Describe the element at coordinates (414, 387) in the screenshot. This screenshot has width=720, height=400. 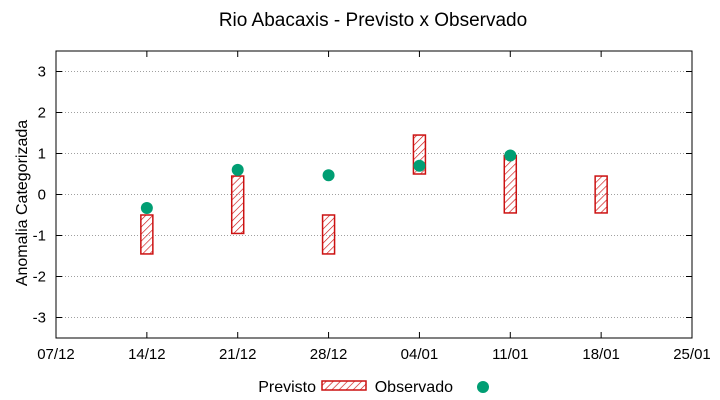
I see `legend-label-observado: Observado` at that location.